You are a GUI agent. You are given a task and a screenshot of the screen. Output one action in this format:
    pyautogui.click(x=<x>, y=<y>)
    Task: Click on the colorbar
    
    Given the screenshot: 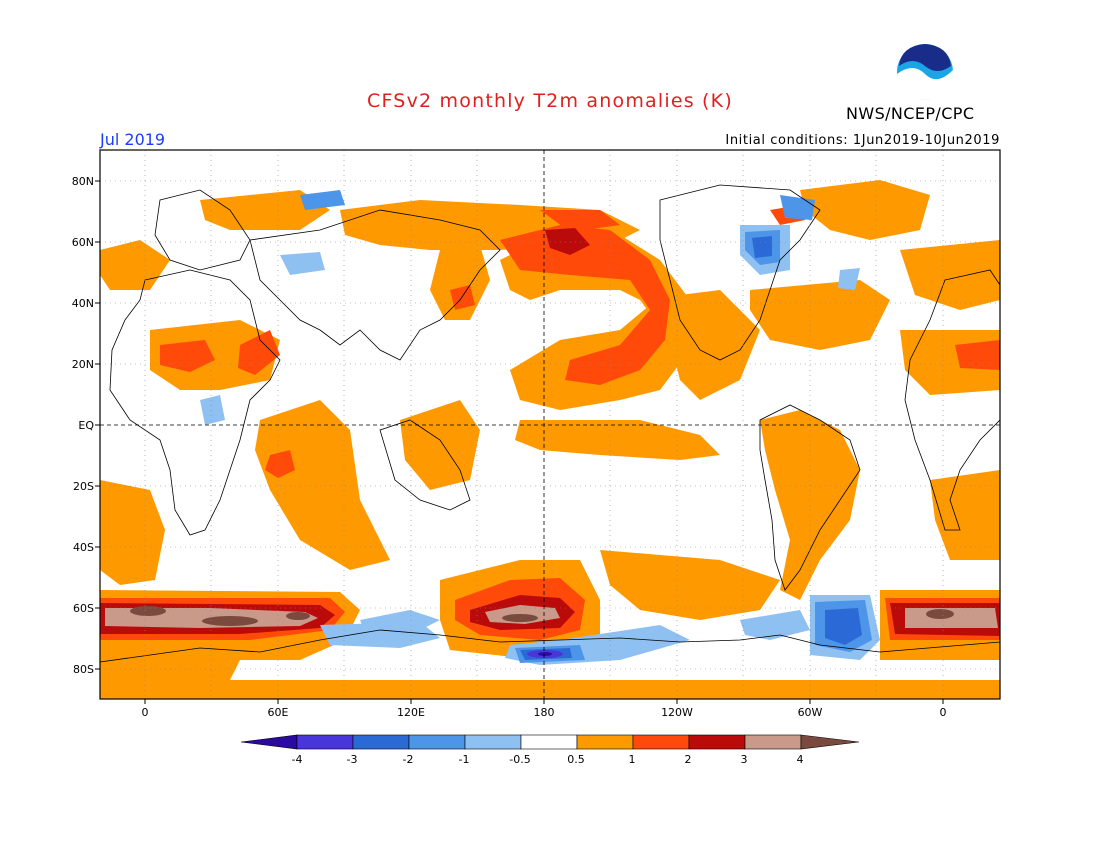 What is the action you would take?
    pyautogui.click(x=550, y=742)
    